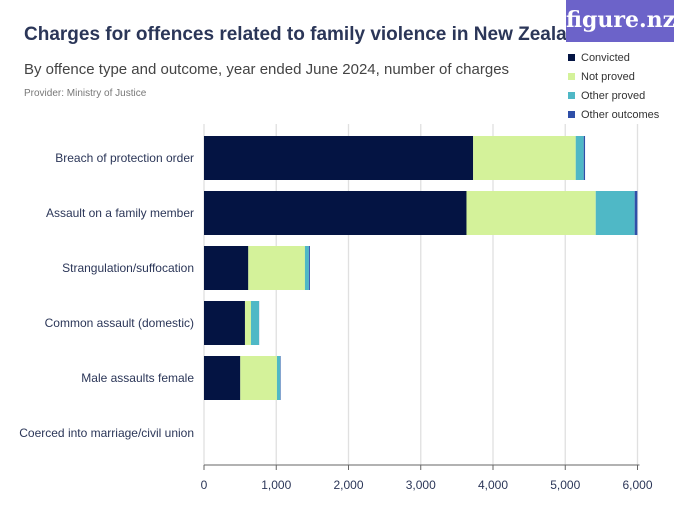 This screenshot has height=525, width=700. What do you see at coordinates (421, 485) in the screenshot?
I see `x-tick-label: 3,000` at bounding box center [421, 485].